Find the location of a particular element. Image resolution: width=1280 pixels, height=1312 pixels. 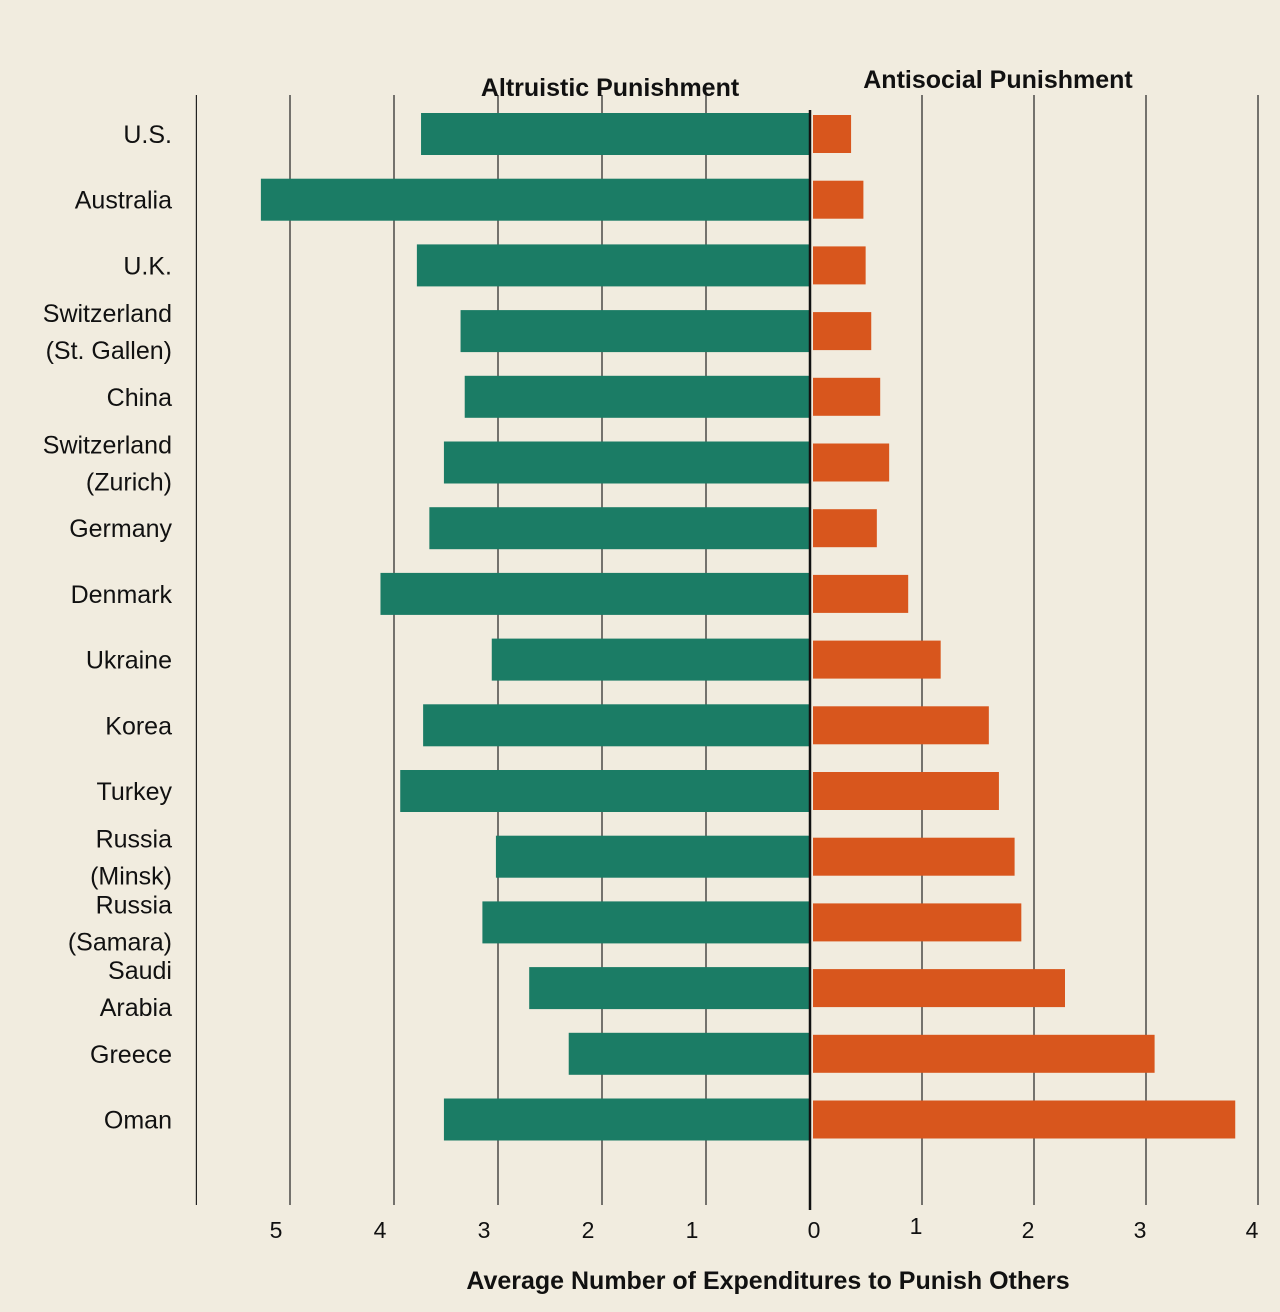

category-label-russia-minsk: Russia (Minsk) is located at coordinates (131, 858).